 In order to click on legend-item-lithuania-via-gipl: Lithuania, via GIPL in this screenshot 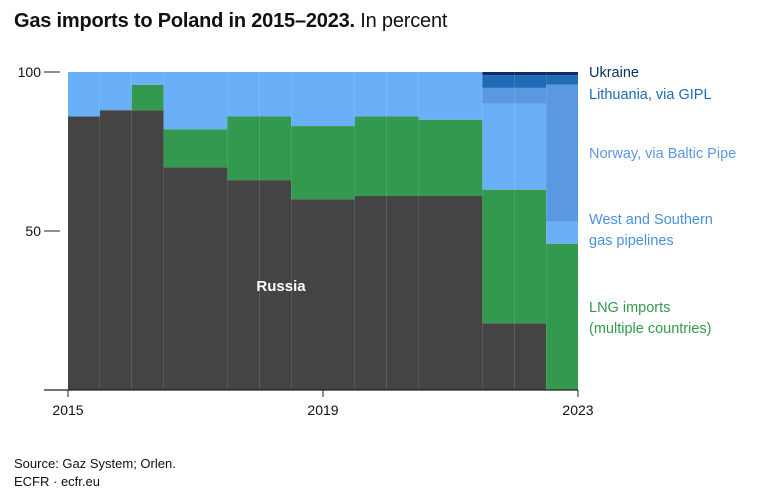, I will do `click(650, 95)`.